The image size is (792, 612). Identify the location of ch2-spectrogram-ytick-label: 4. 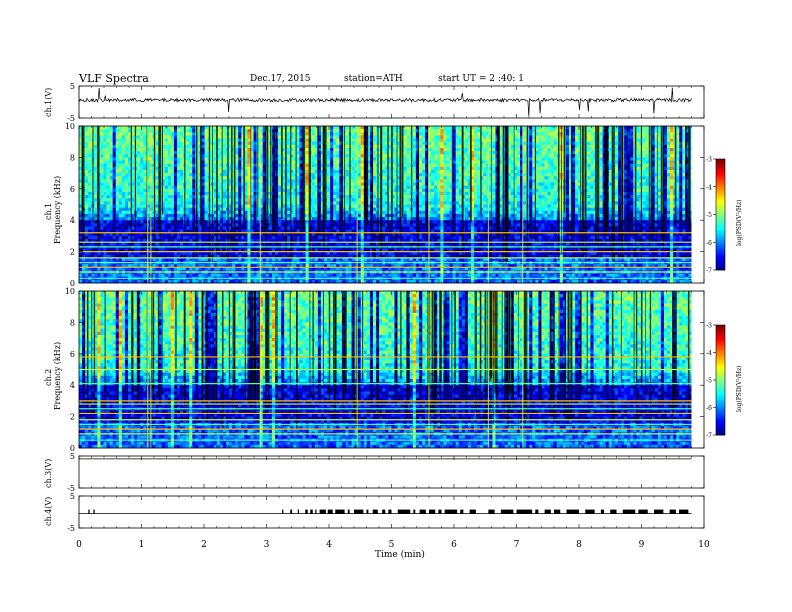
(72, 385).